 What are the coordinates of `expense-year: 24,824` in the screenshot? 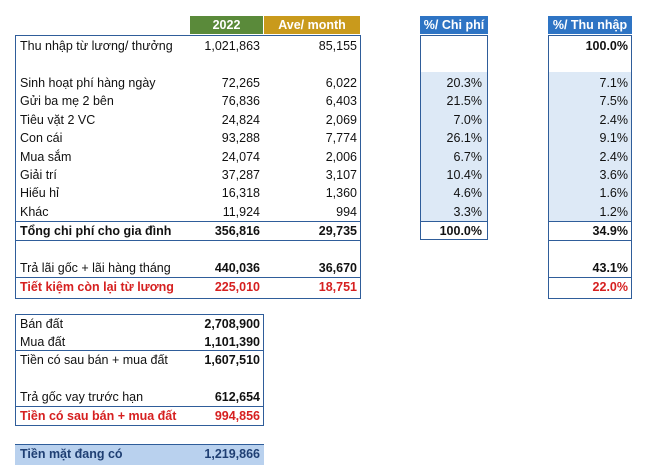 It's located at (240, 119).